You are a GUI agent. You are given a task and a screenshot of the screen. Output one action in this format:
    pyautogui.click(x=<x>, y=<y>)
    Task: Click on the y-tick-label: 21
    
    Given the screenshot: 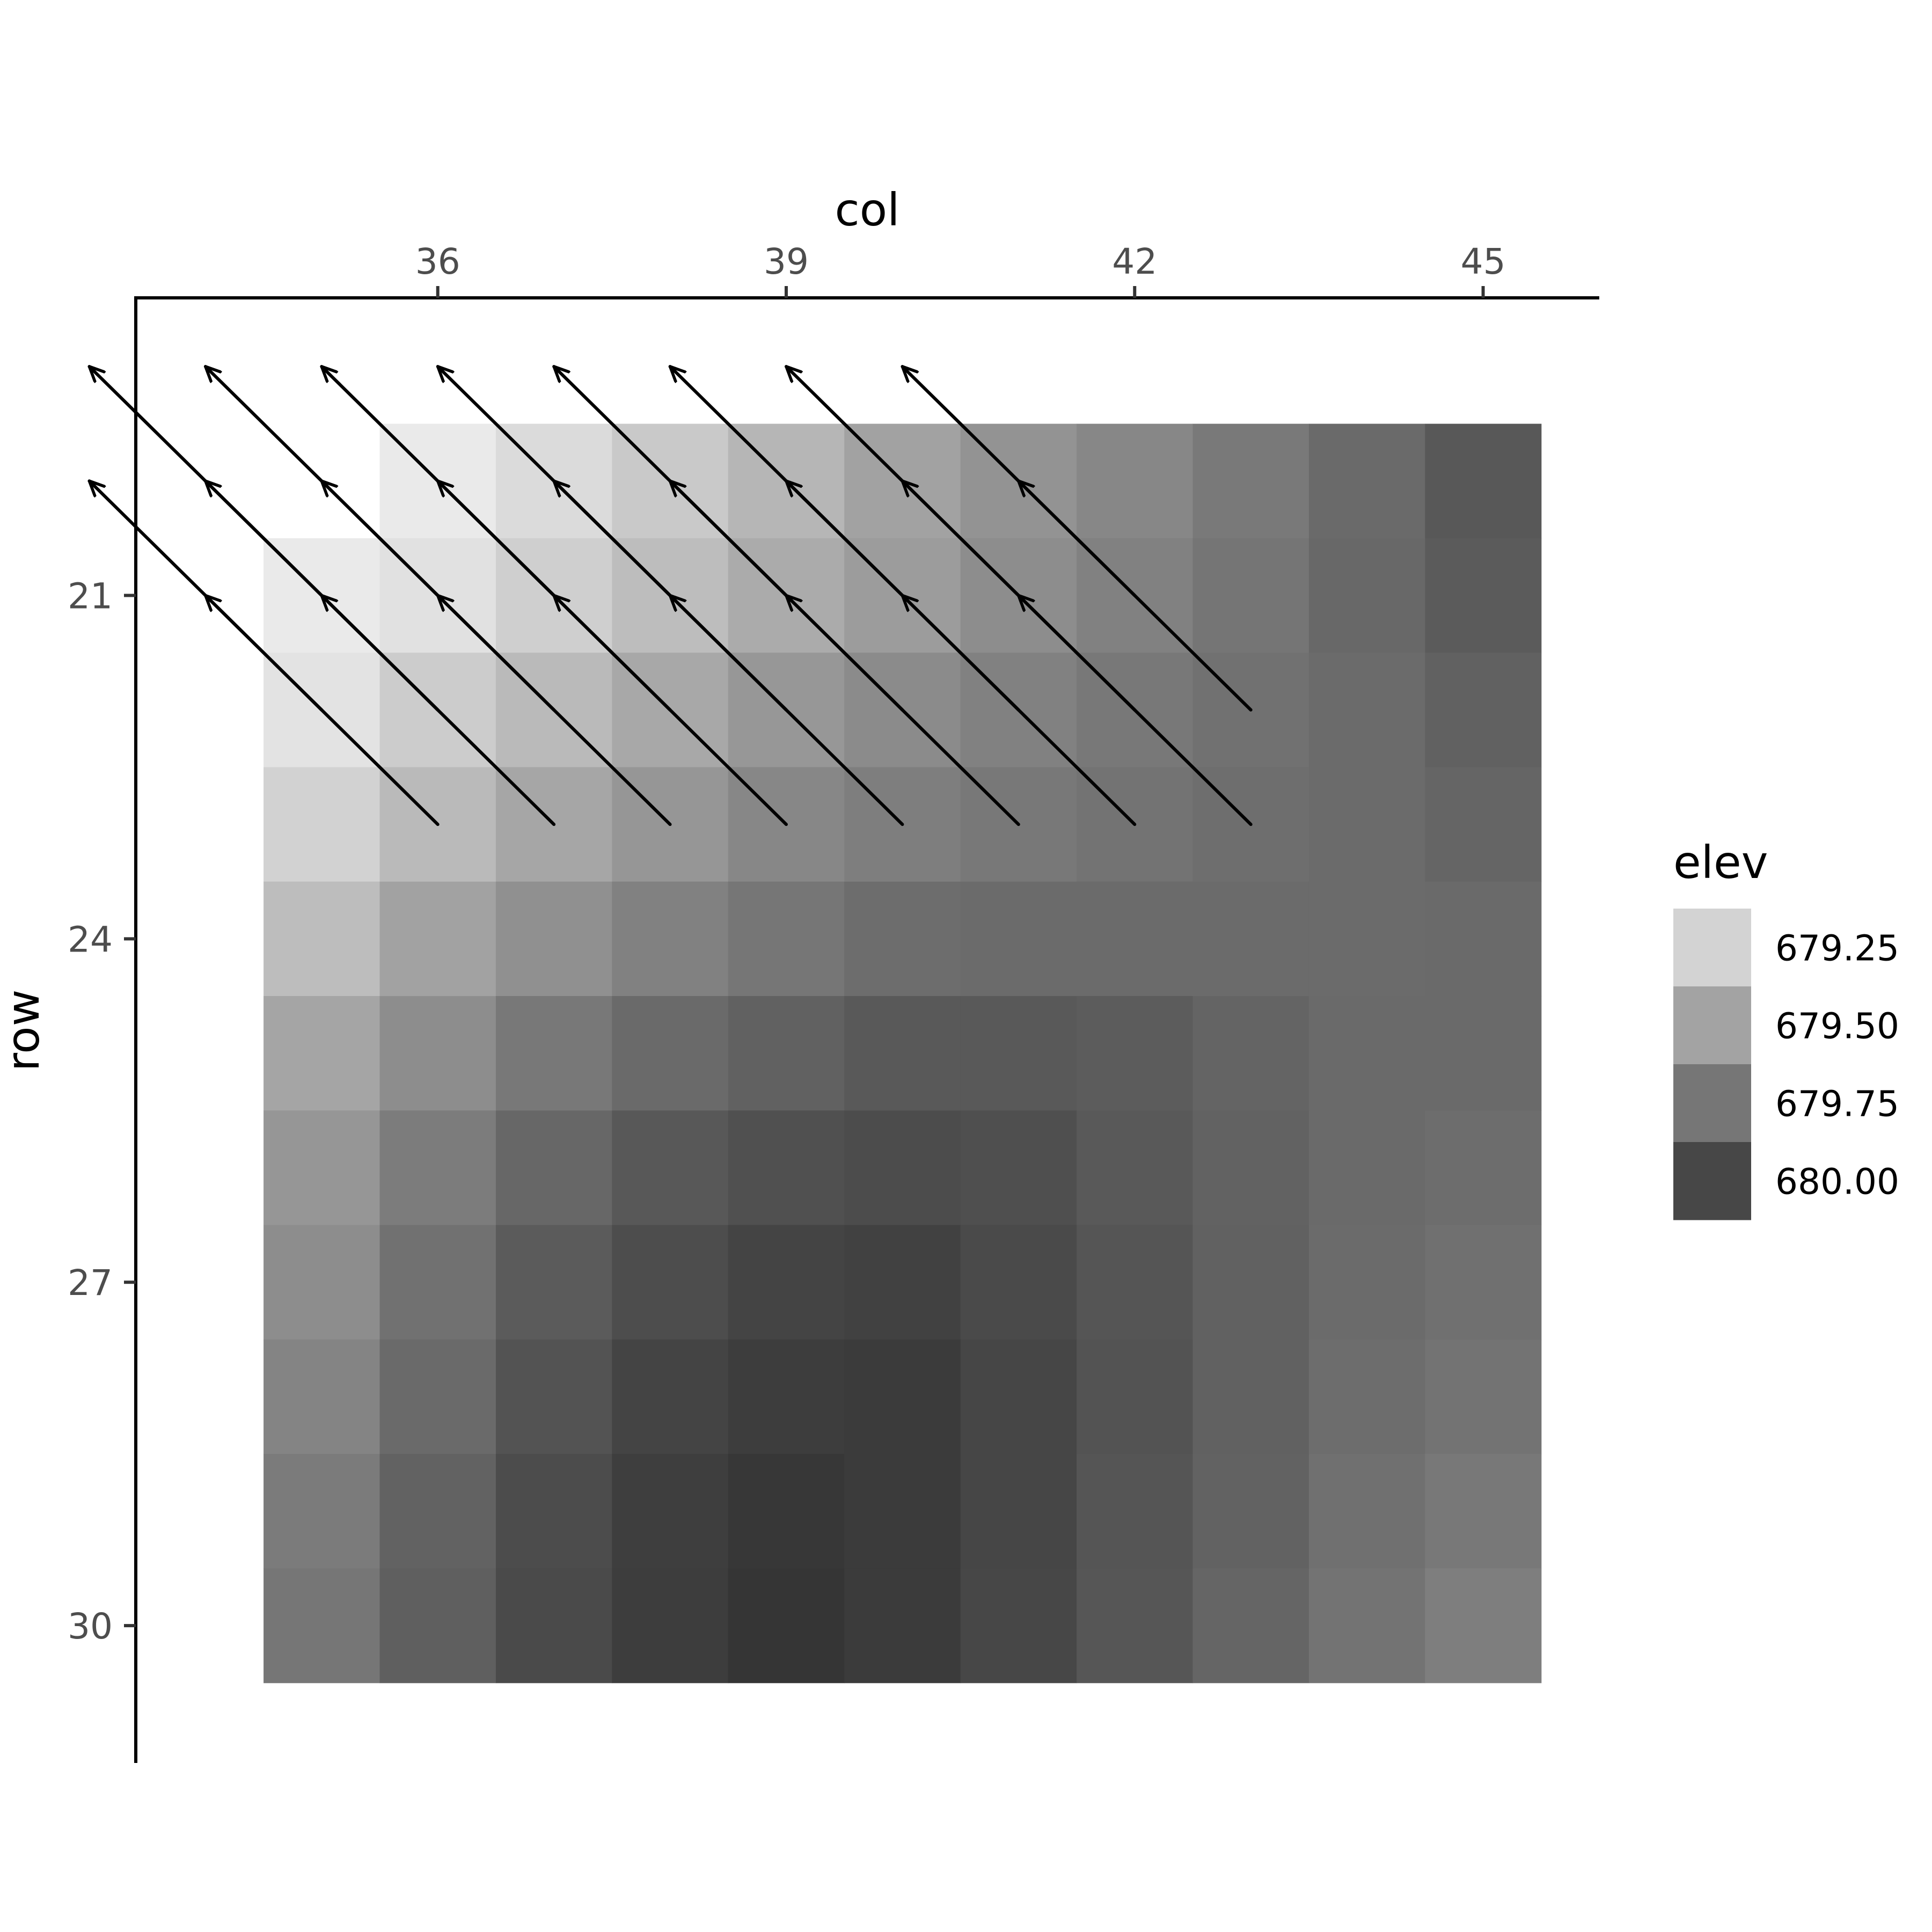 What is the action you would take?
    pyautogui.click(x=90, y=596)
    